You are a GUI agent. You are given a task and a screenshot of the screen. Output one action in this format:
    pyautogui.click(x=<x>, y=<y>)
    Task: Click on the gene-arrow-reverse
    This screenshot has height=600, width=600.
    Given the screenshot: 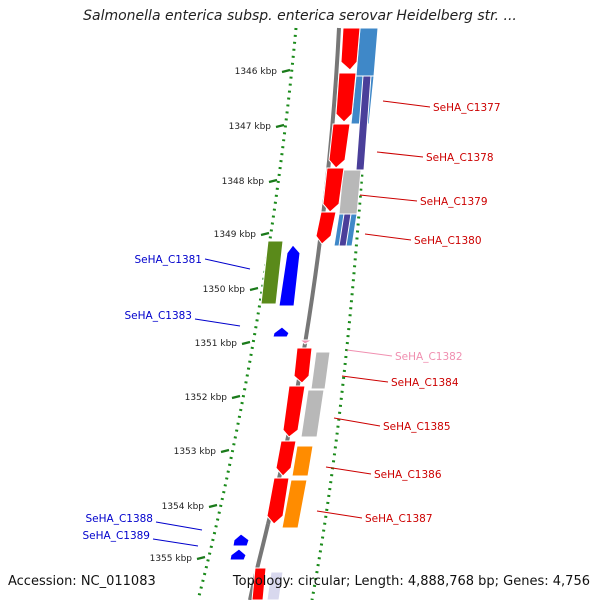 What is the action you would take?
    pyautogui.click(x=289, y=275)
    